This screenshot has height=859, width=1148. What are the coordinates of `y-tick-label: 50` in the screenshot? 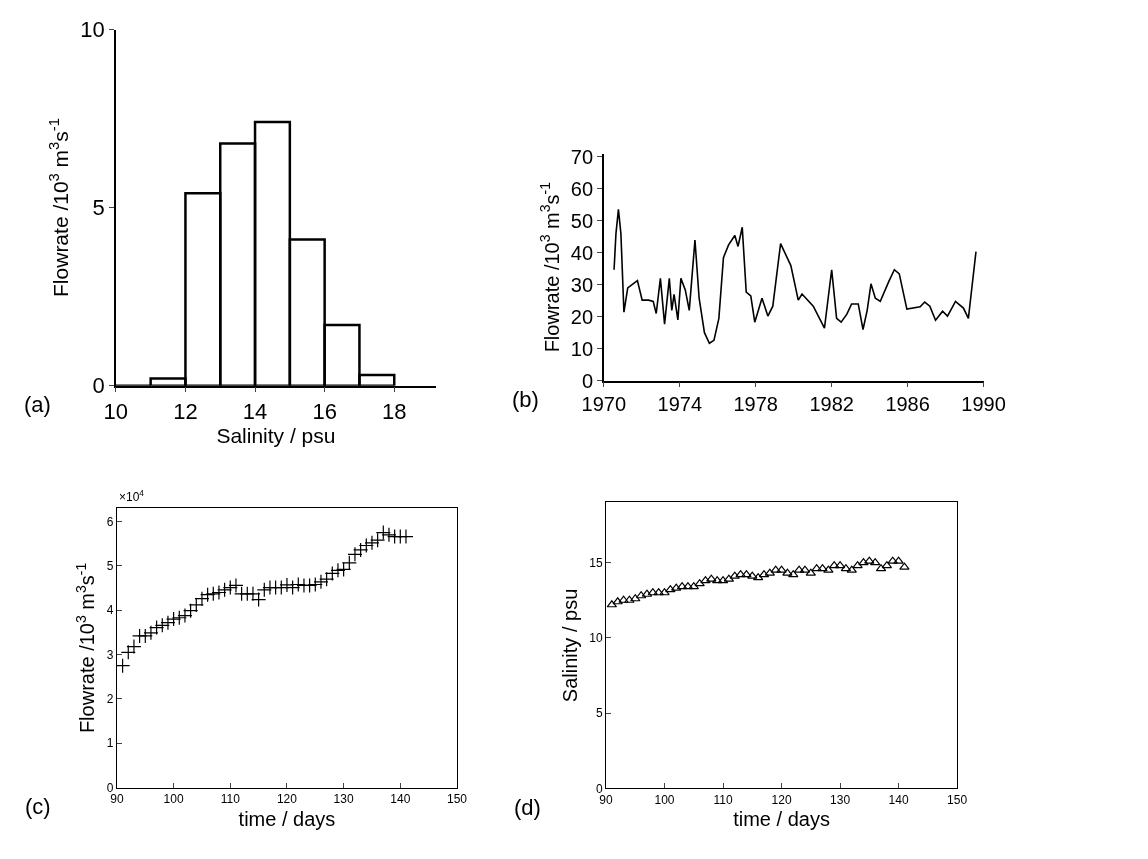 It's located at (582, 220).